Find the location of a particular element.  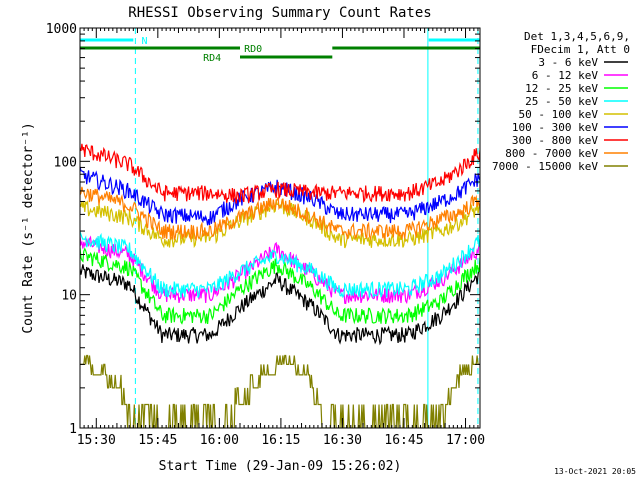

x-axis-label: Start Time (29-Jan-09 15:26:02) is located at coordinates (280, 466).